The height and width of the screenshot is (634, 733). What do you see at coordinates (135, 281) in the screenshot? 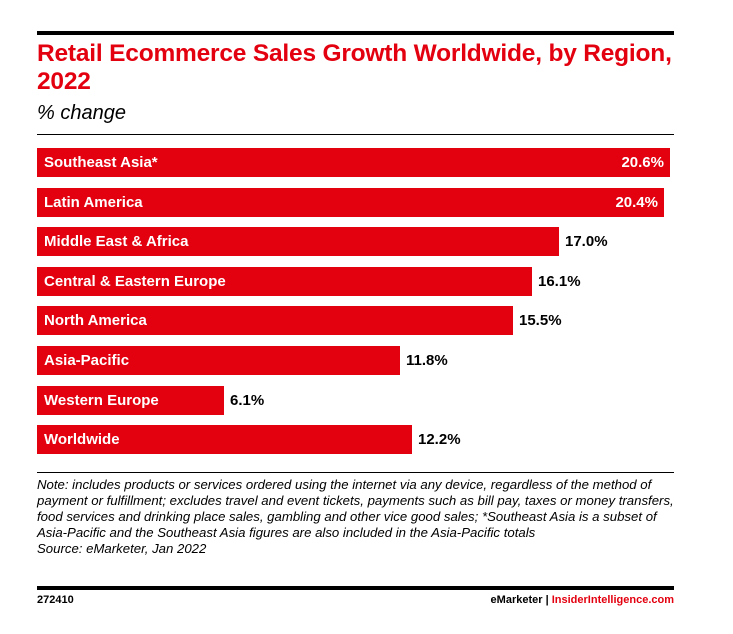
I see `bar-category-label: Central & Eastern Europe` at bounding box center [135, 281].